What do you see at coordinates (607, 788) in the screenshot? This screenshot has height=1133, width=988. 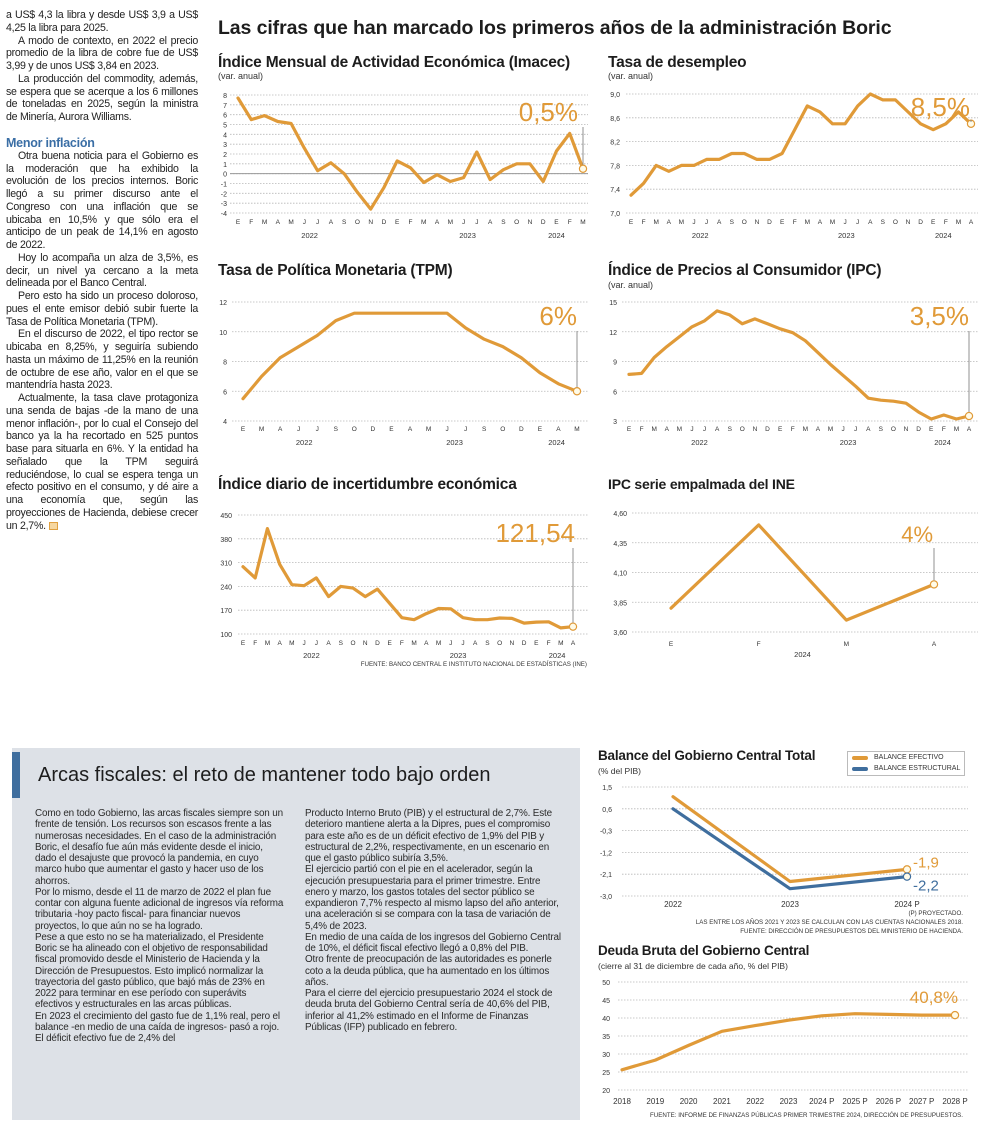 I see `y-tick-label: 1,5` at bounding box center [607, 788].